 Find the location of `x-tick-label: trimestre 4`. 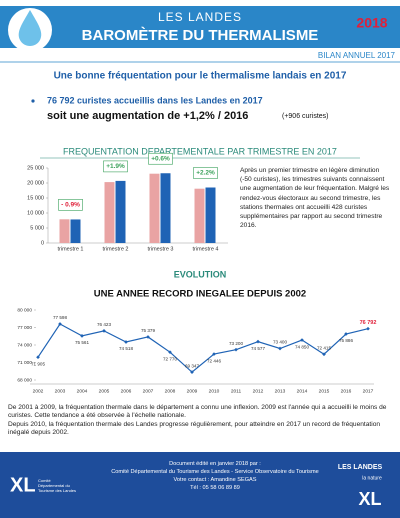

x-tick-label: trimestre 4 is located at coordinates (206, 249).